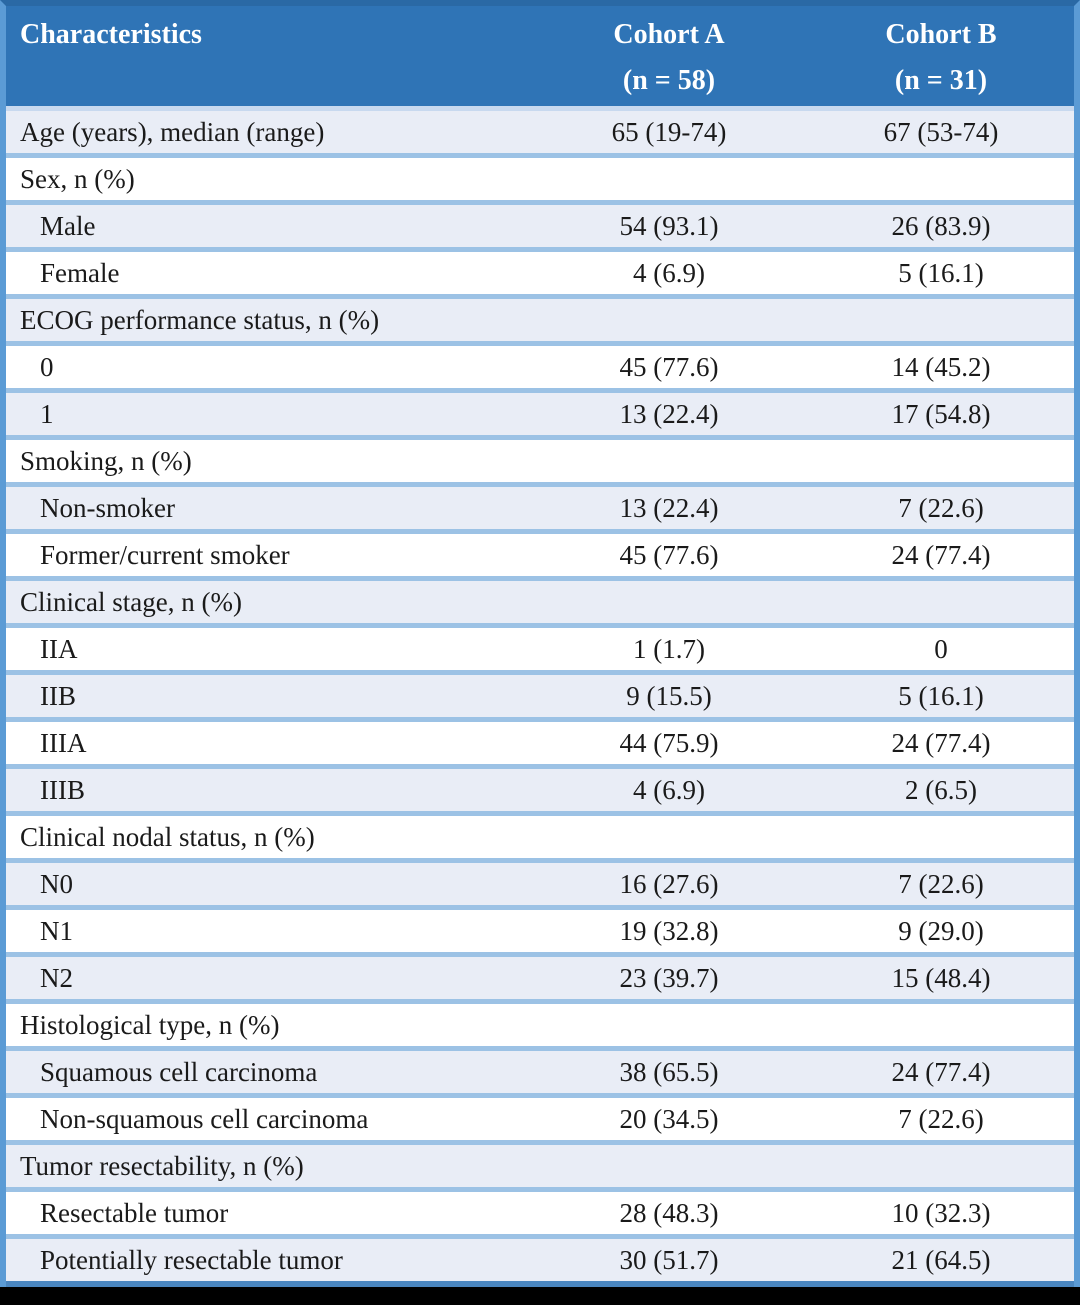 This screenshot has width=1080, height=1305. Describe the element at coordinates (941, 789) in the screenshot. I see `cohort-b-value: 2 (6.5)` at that location.